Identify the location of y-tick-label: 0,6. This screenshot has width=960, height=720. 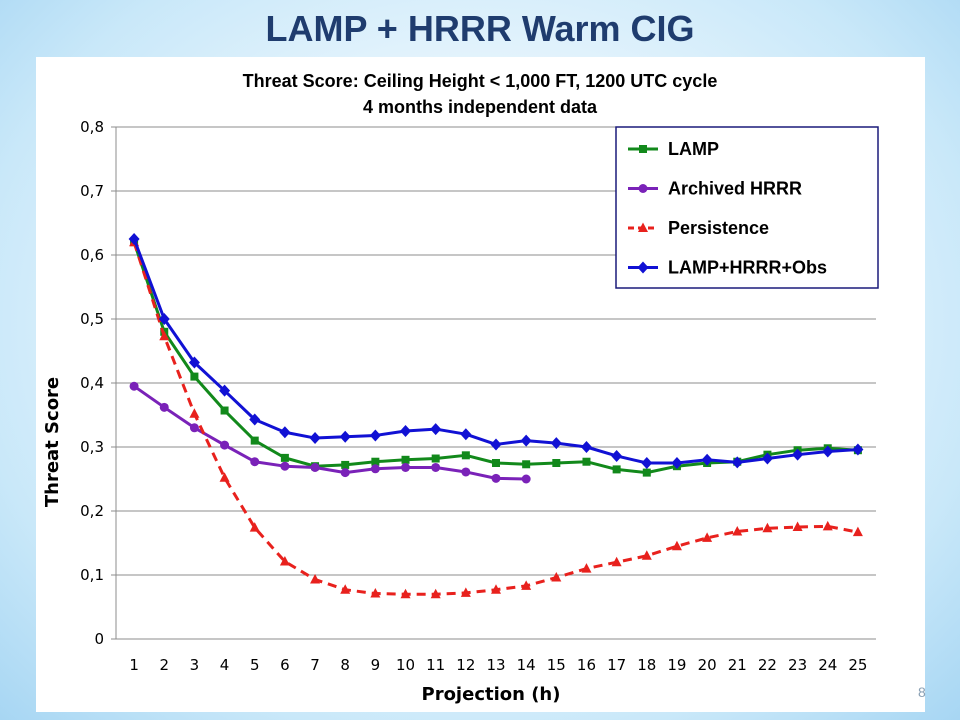
(92, 255).